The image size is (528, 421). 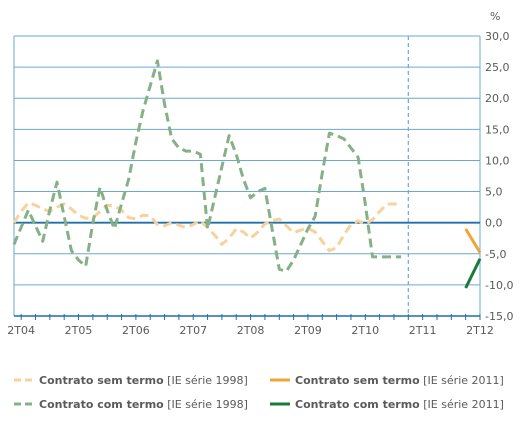 I want to click on x-tick-label: 2T04, so click(x=21, y=330).